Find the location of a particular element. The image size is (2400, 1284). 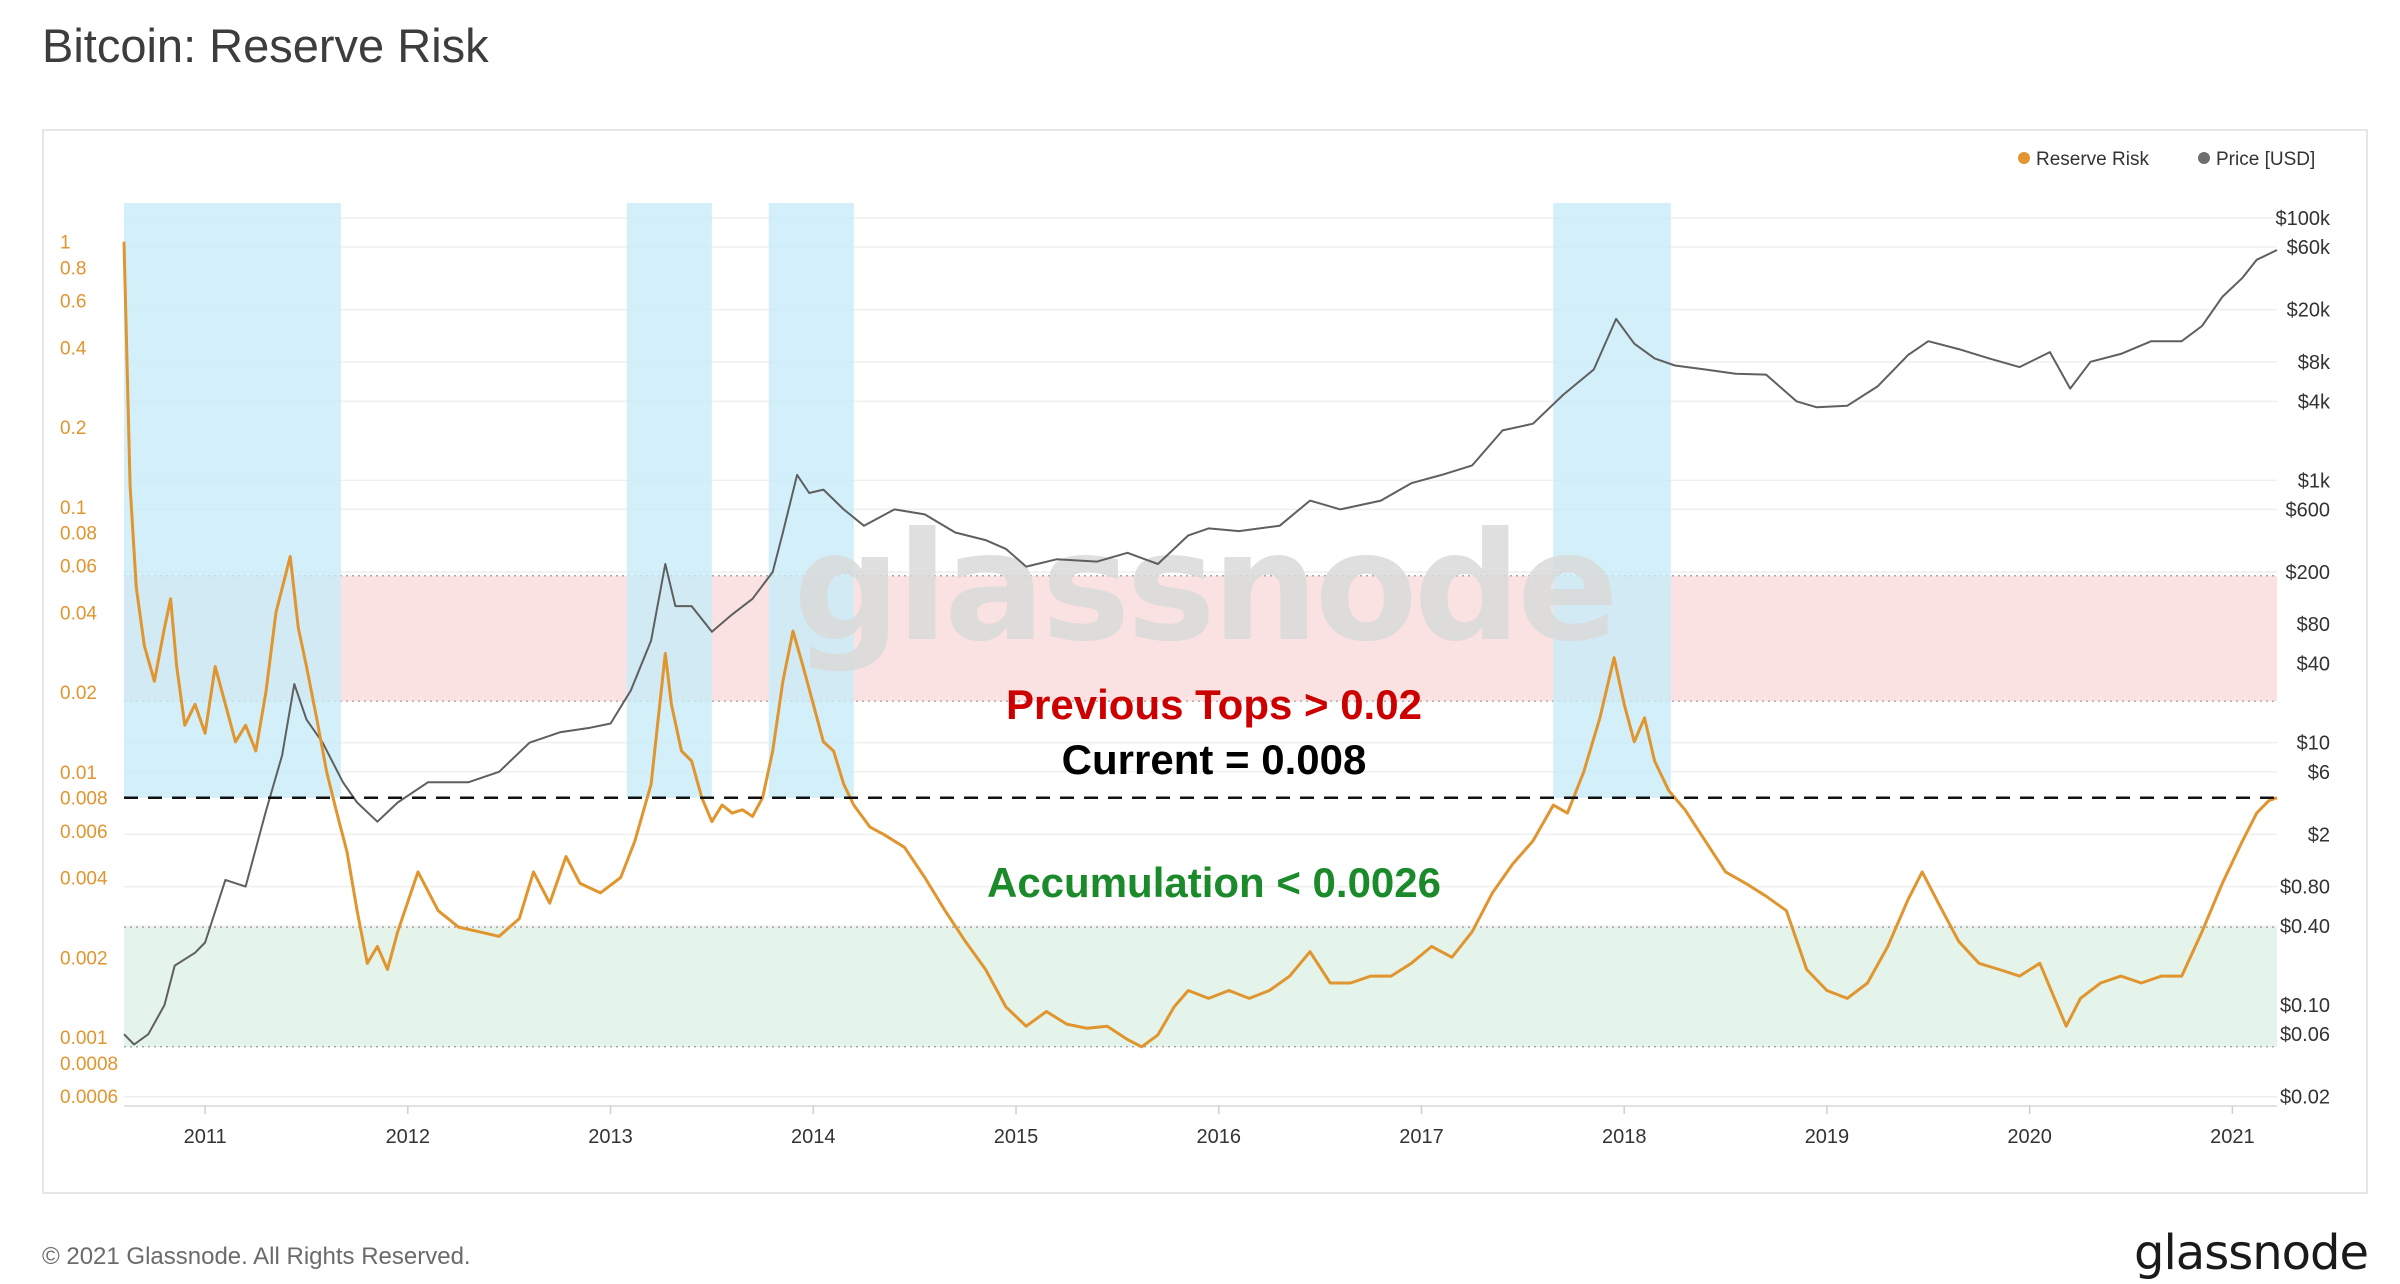

y-right-tick-label-2: $20k is located at coordinates (2309, 311).